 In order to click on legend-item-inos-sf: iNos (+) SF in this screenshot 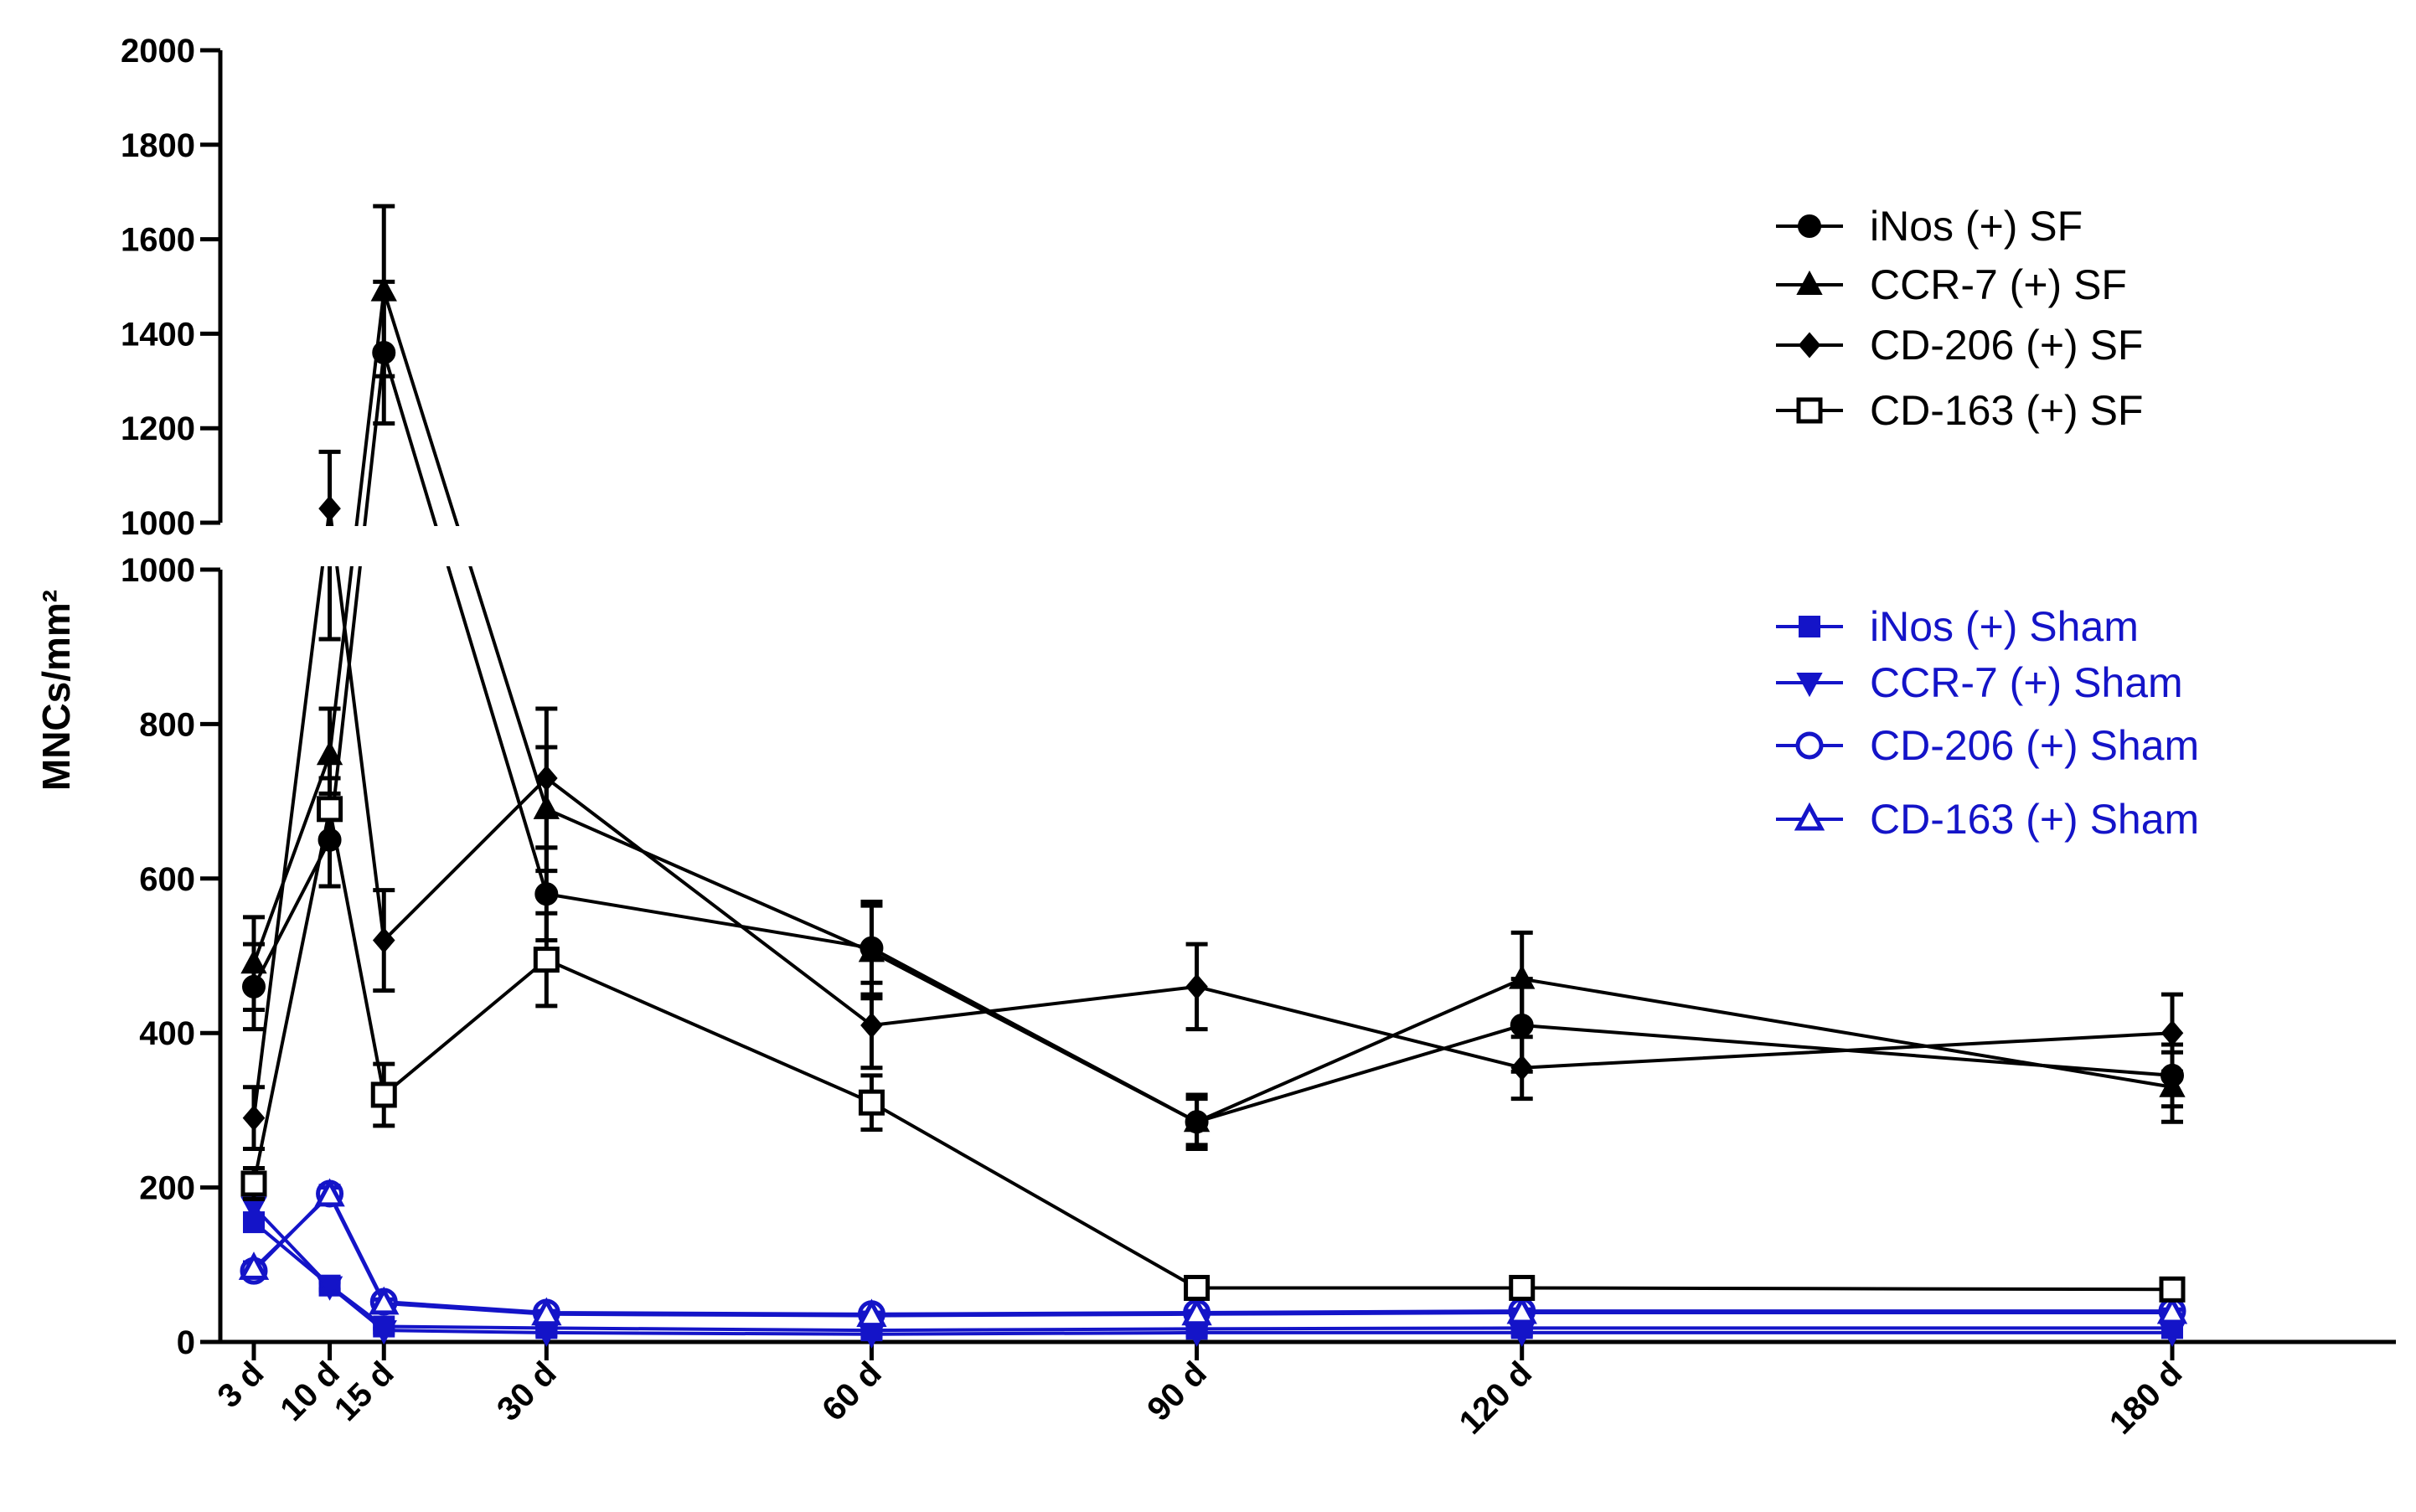, I will do `click(1929, 227)`.